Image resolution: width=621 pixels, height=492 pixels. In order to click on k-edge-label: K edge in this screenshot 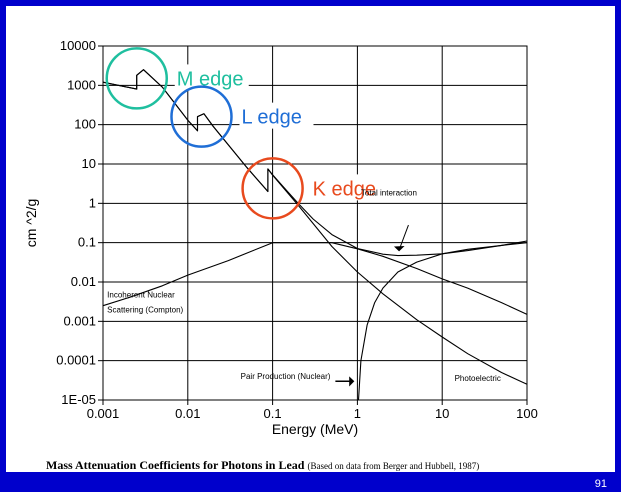, I will do `click(344, 189)`.